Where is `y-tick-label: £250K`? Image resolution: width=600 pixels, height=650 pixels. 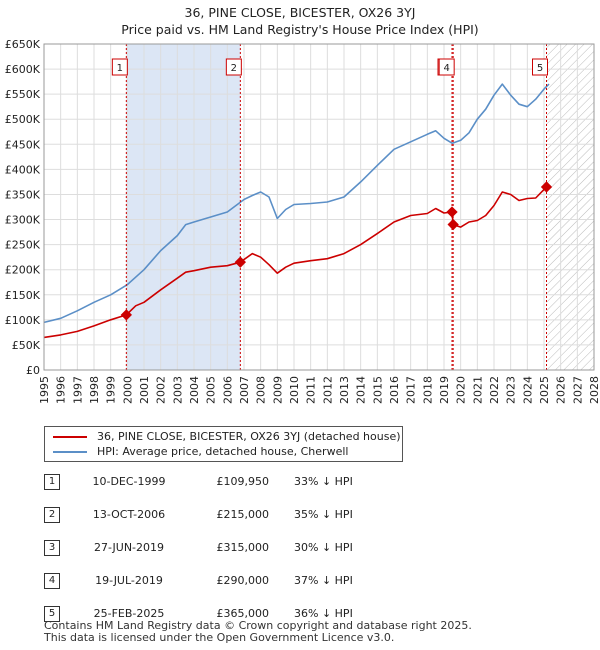 y-tick-label: £250K is located at coordinates (23, 245).